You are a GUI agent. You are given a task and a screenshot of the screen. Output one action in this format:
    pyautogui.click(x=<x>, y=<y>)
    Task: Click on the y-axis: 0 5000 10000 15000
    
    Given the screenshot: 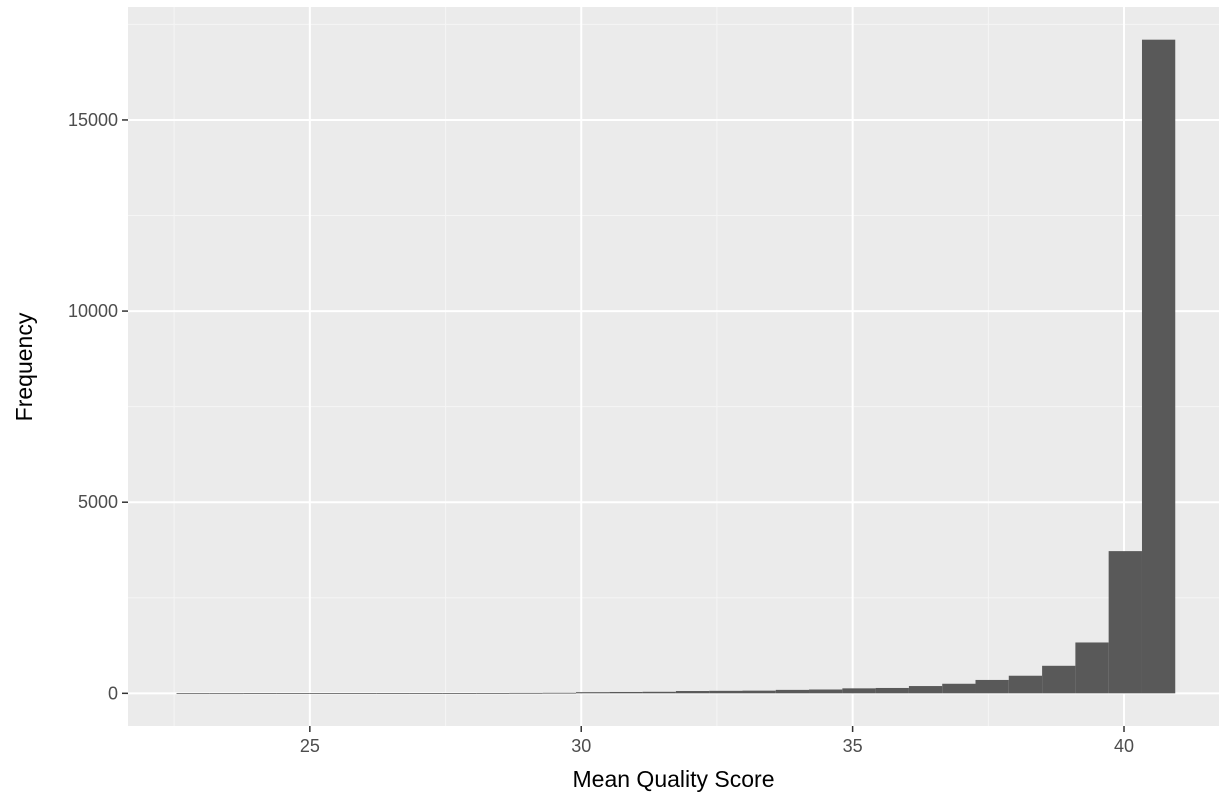 What is the action you would take?
    pyautogui.click(x=98, y=406)
    